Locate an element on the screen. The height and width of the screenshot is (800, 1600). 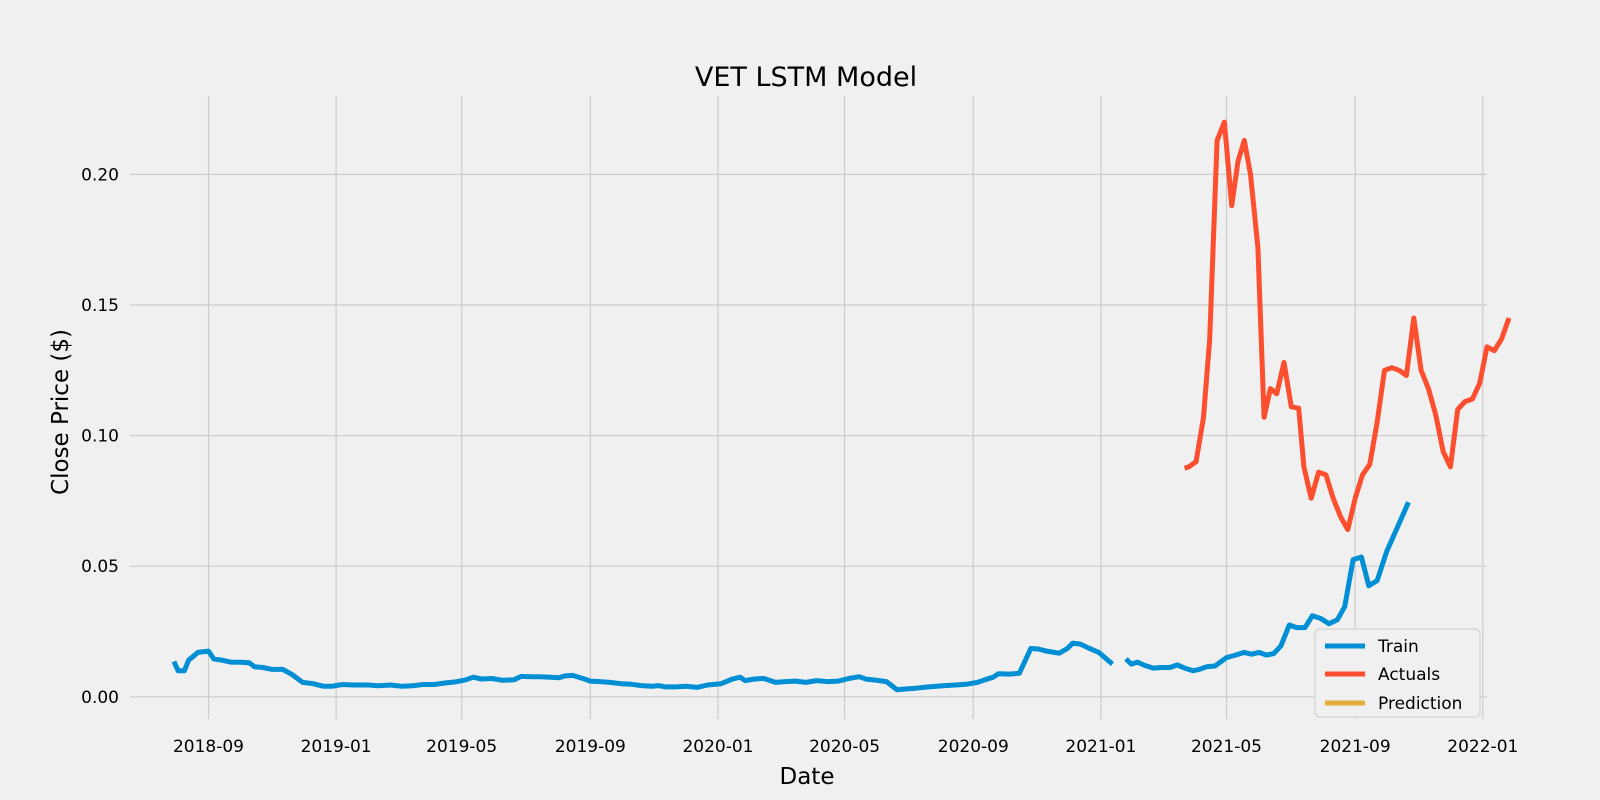
series-actuals is located at coordinates (1347, 326).